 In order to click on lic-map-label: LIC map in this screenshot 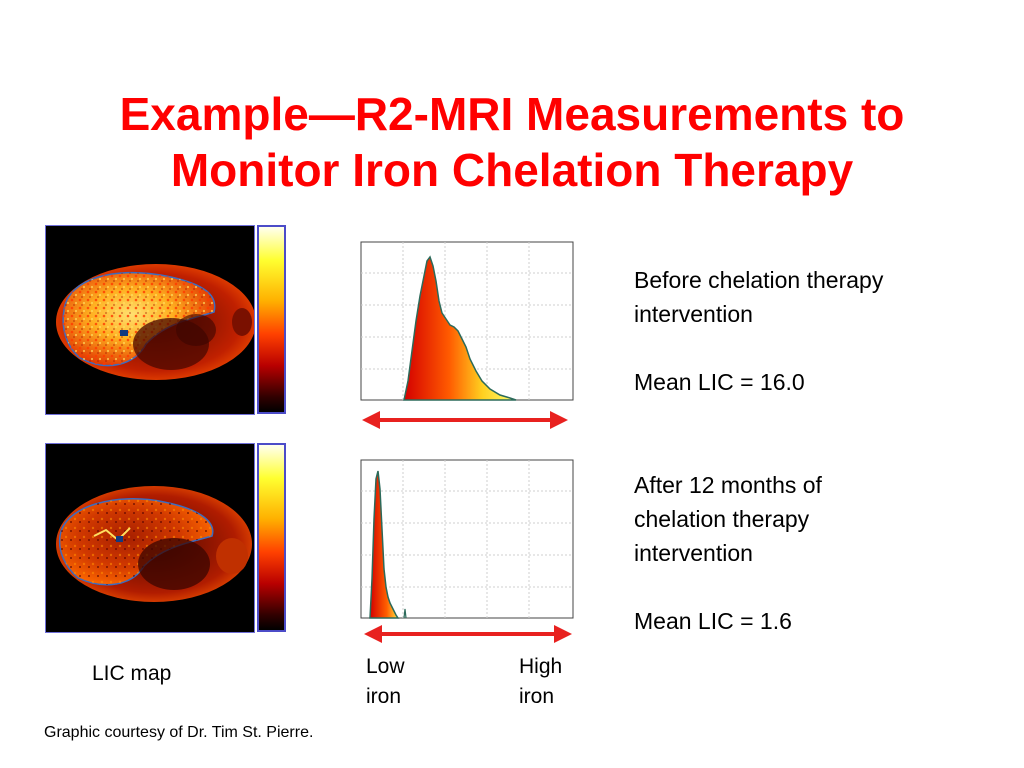, I will do `click(132, 673)`.